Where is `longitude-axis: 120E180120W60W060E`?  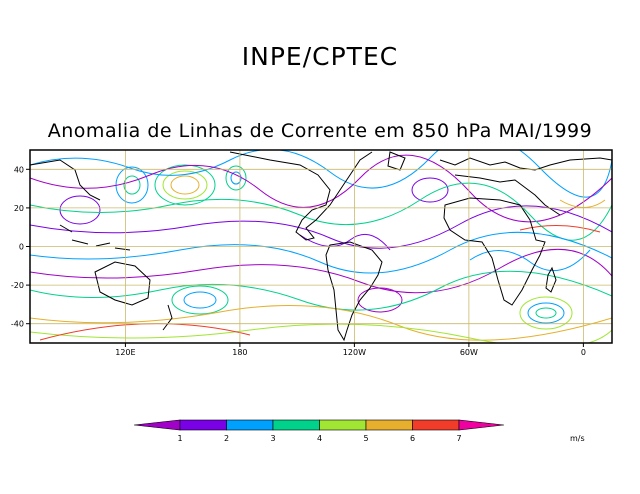
longitude-axis: 120E180120W60W060E is located at coordinates (350, 350).